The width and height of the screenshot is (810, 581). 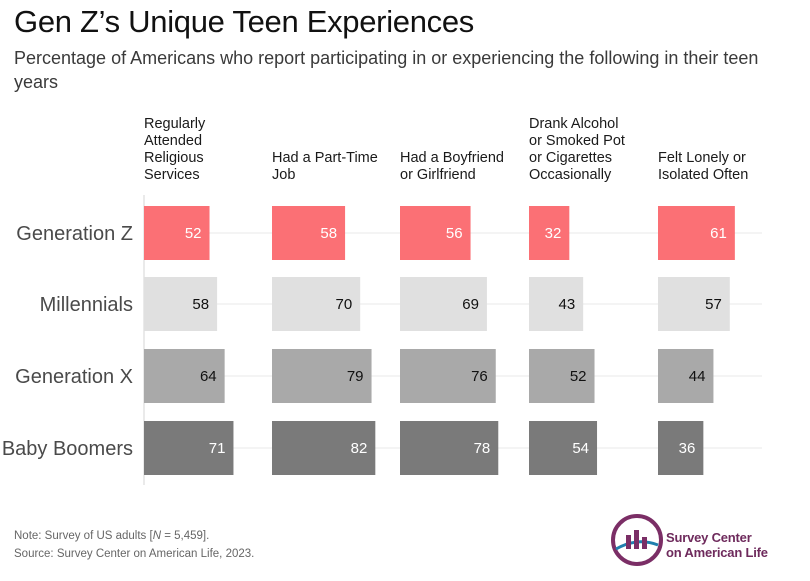 I want to click on chart-title: Gen Z’s Unique Teen Experiences, so click(x=244, y=21).